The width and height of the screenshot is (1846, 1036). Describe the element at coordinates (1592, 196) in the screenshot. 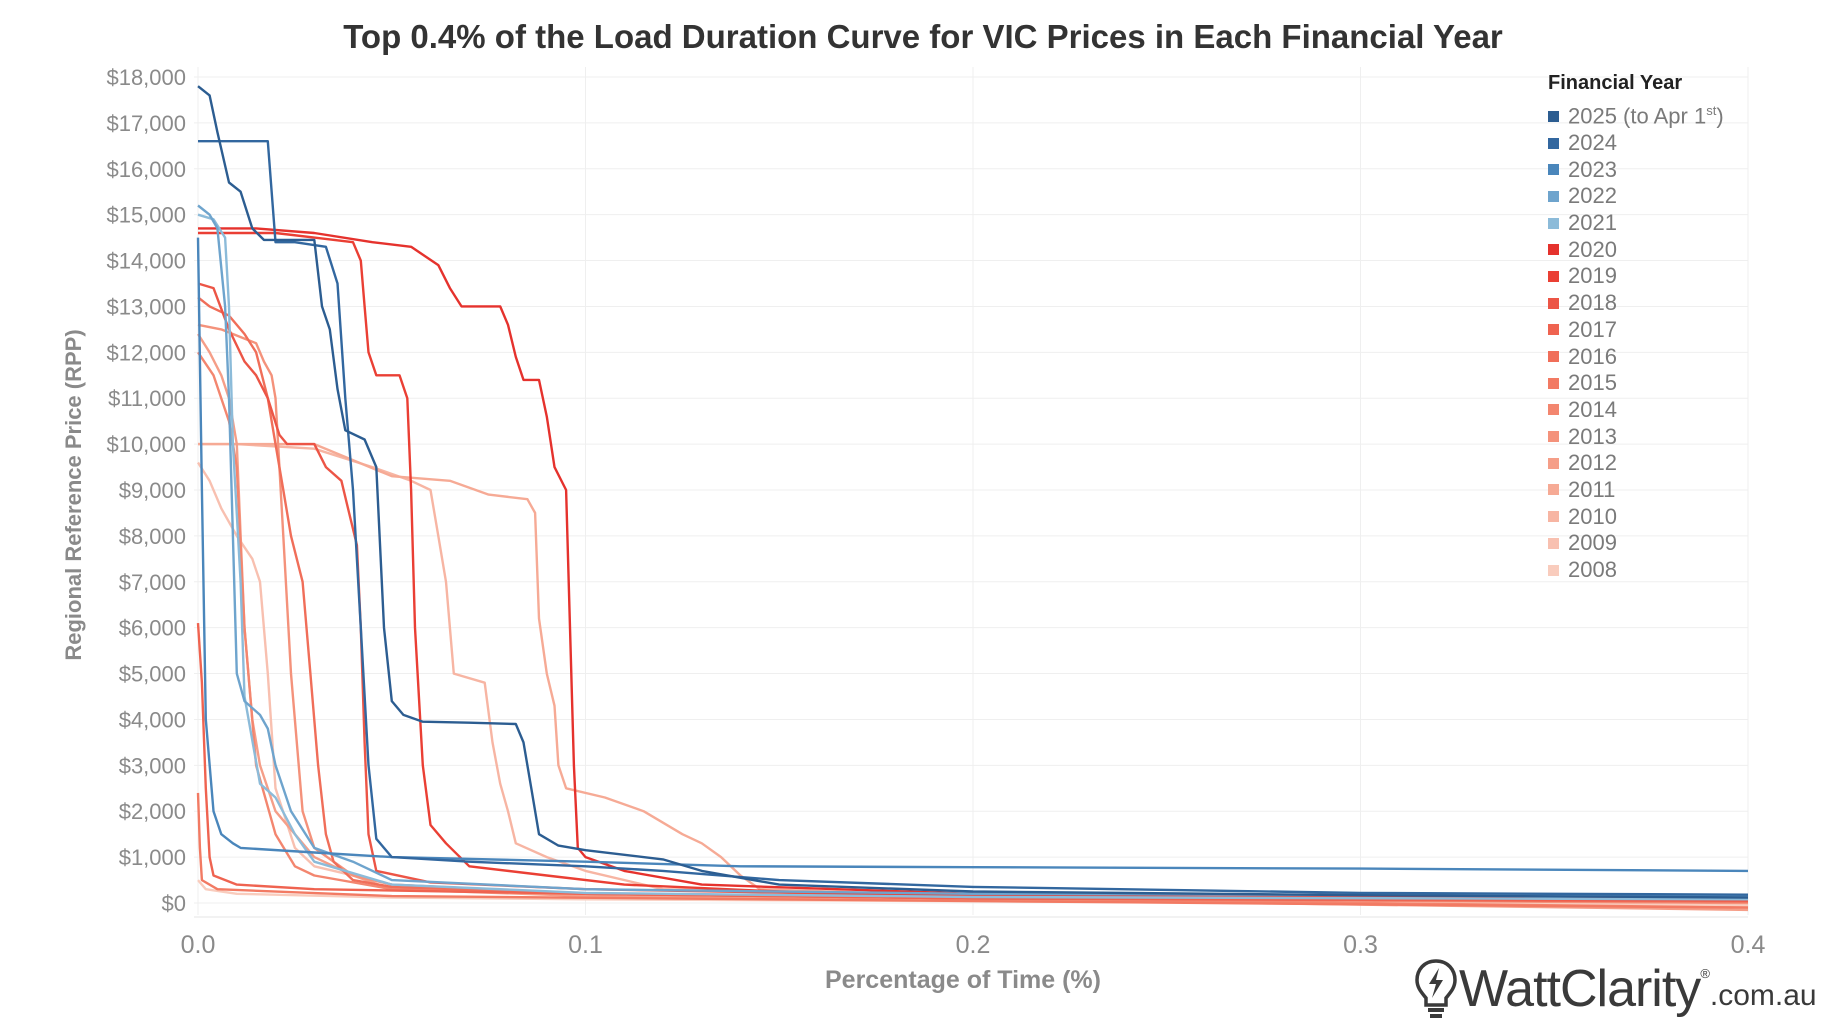

I see `legend-label: 2022` at that location.